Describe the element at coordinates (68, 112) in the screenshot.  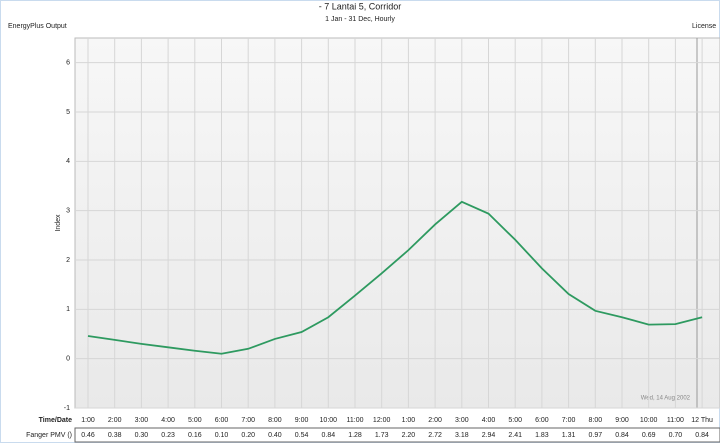
I see `y-tick-label: 5` at that location.